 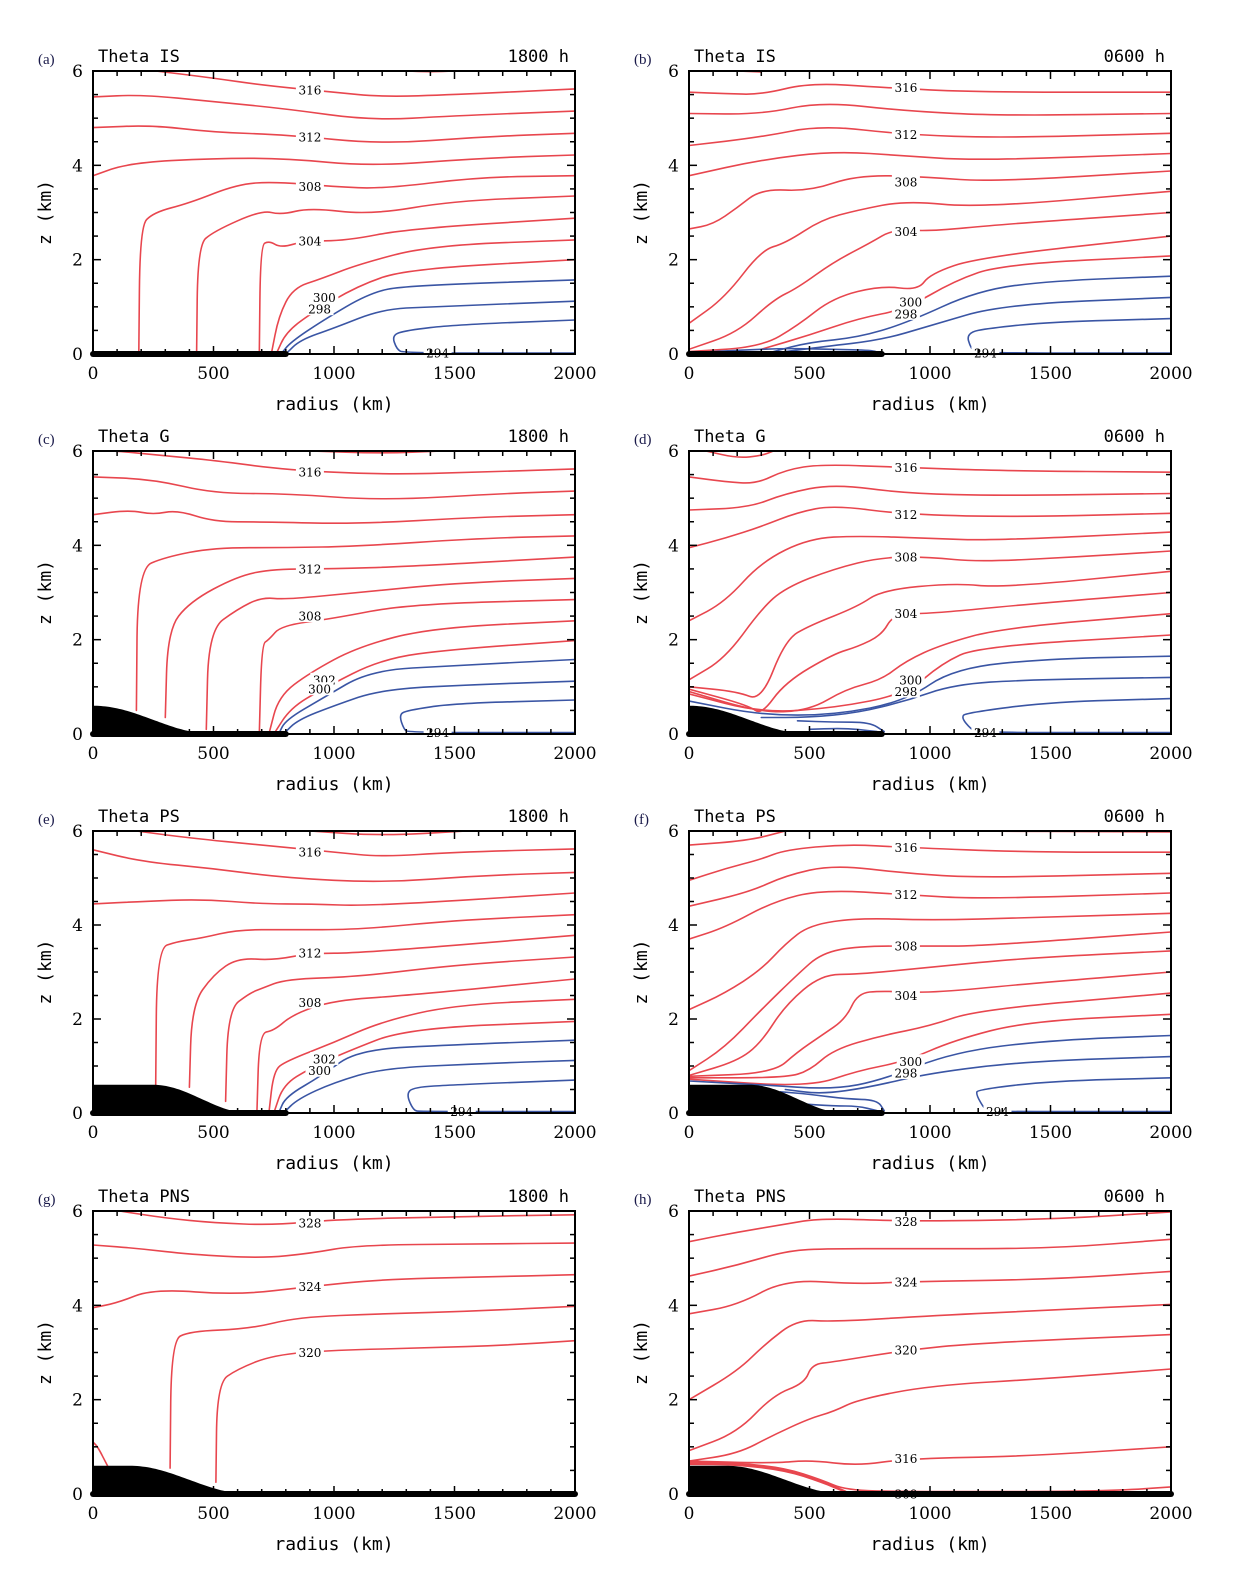 I want to click on panel-letter: (h), so click(x=643, y=1200).